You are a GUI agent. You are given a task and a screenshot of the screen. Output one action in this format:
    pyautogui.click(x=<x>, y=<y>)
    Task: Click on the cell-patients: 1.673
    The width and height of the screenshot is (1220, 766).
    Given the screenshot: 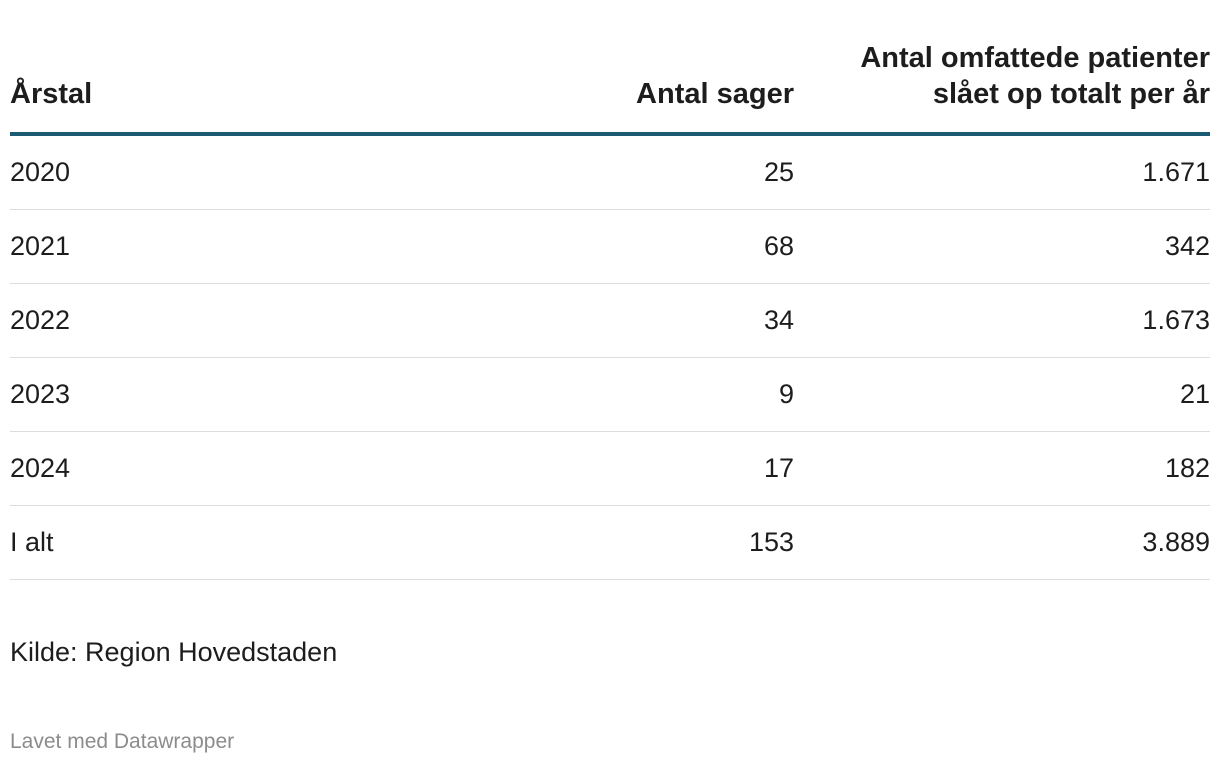 What is the action you would take?
    pyautogui.click(x=1002, y=320)
    